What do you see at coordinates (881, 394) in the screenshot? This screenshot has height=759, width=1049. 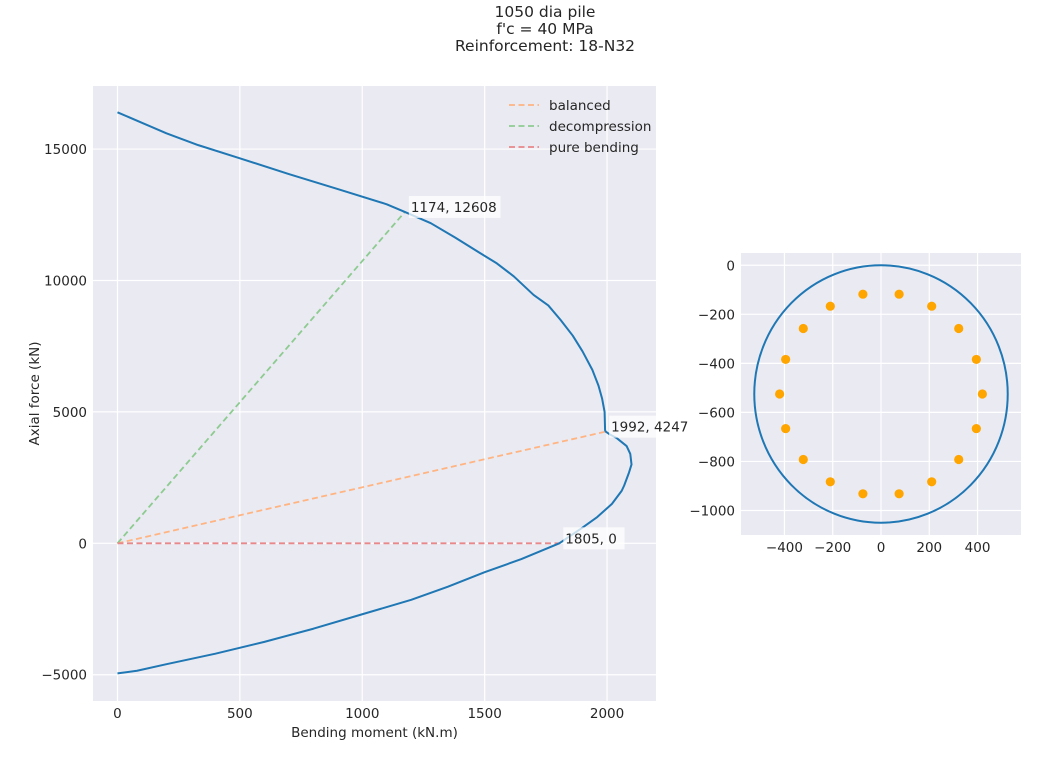 I see `pile-outline-circle` at bounding box center [881, 394].